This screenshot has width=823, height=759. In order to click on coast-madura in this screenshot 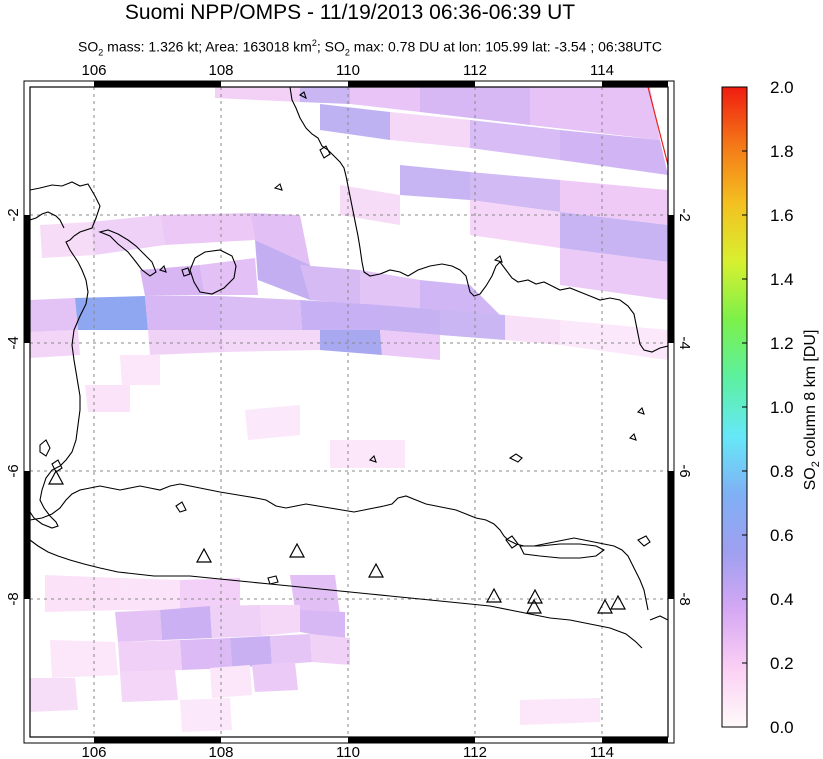, I will do `click(562, 551)`.